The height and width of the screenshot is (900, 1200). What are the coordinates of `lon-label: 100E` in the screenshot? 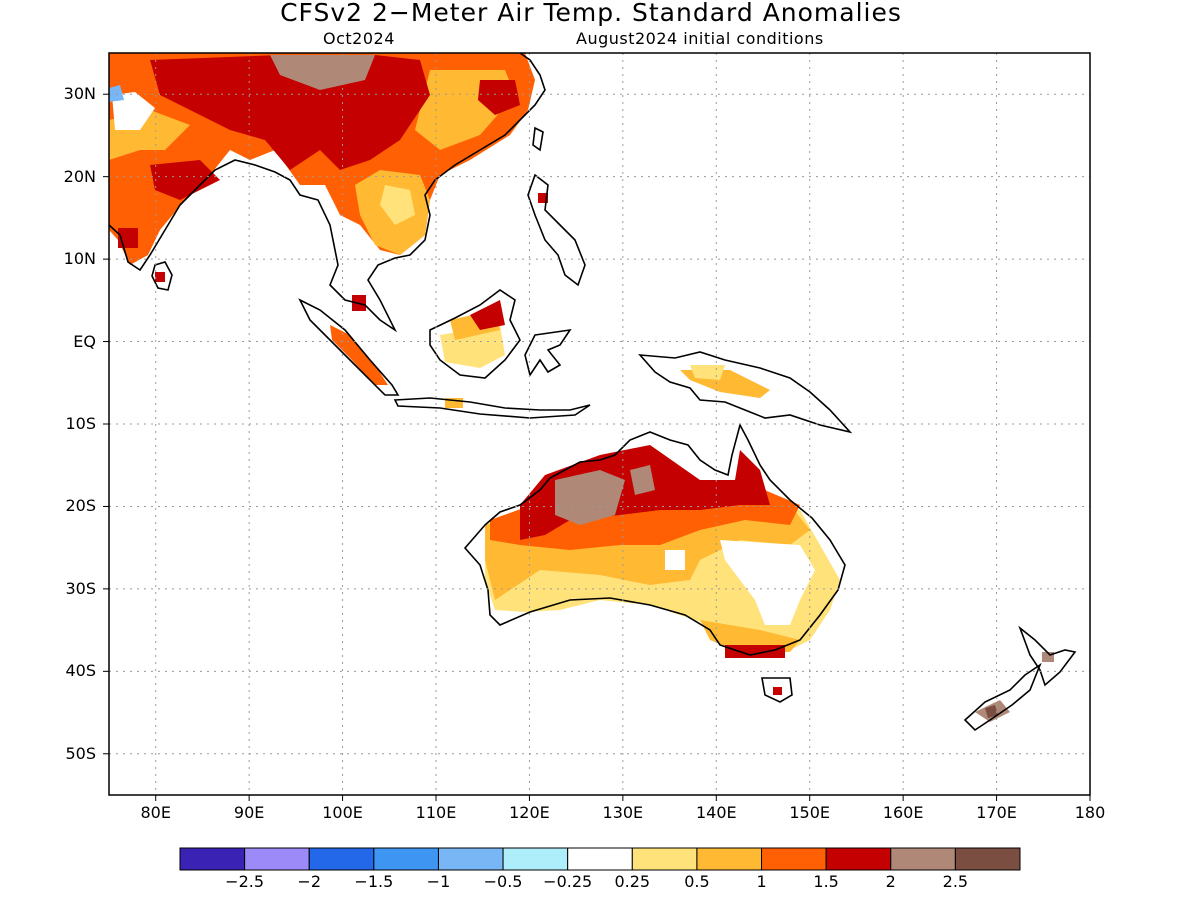 It's located at (342, 812).